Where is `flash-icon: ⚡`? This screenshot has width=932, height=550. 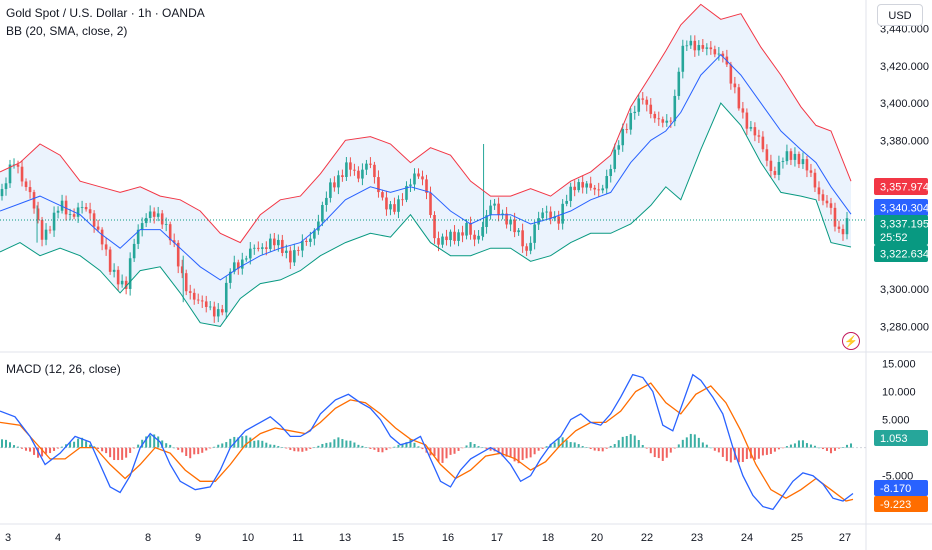 flash-icon: ⚡ is located at coordinates (851, 341).